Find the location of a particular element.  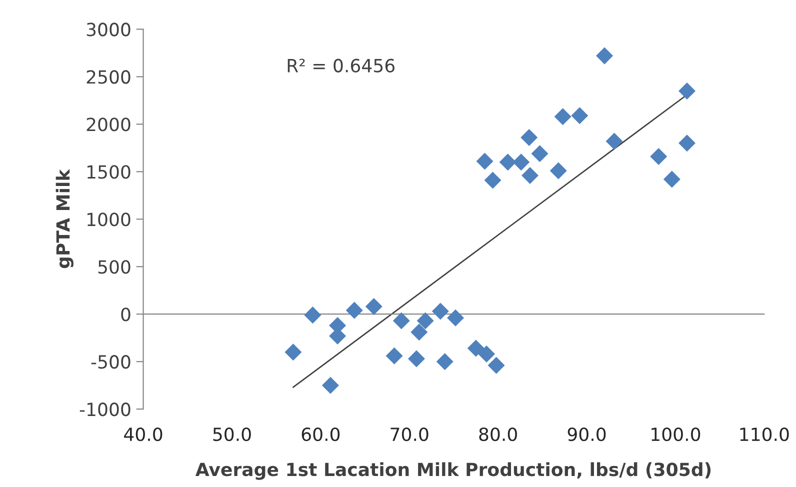

x-tick-label: 70.0 is located at coordinates (409, 434).